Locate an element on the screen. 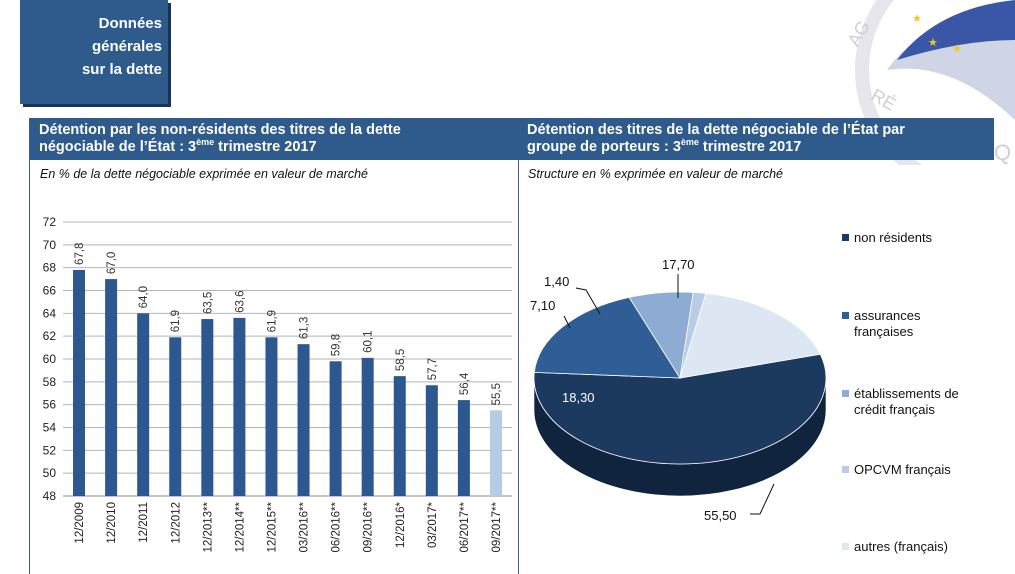 Image resolution: width=1015 pixels, height=574 pixels. bar-value-label: 63,6 is located at coordinates (240, 302).